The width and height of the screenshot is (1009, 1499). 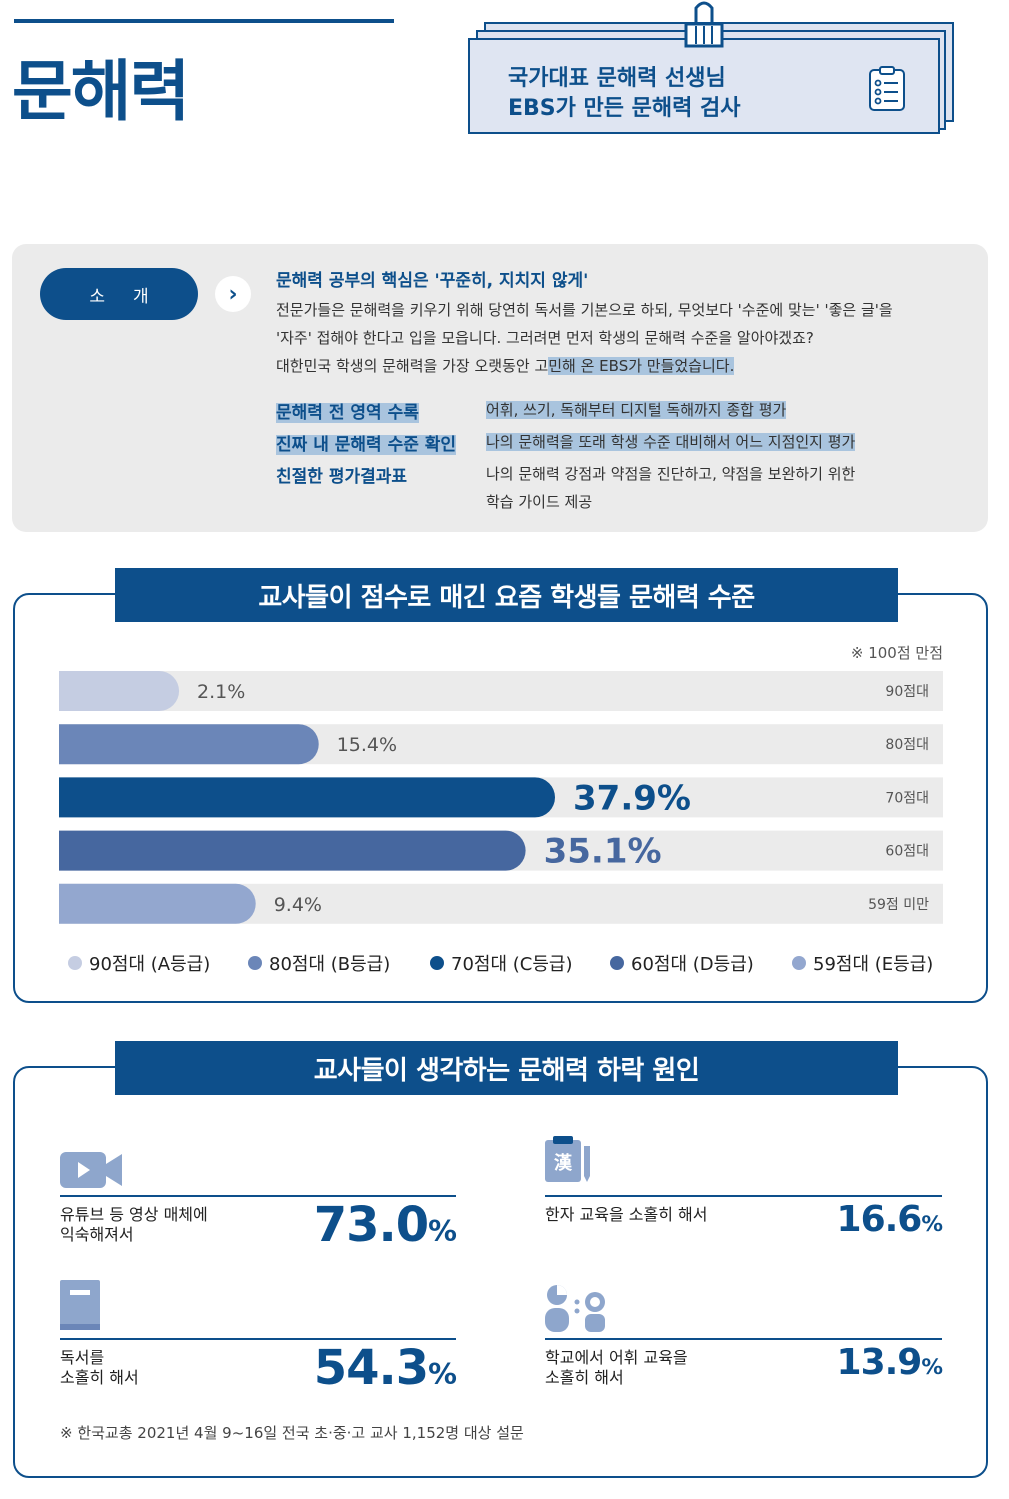 I want to click on cause-value: 54.3%, so click(x=385, y=1368).